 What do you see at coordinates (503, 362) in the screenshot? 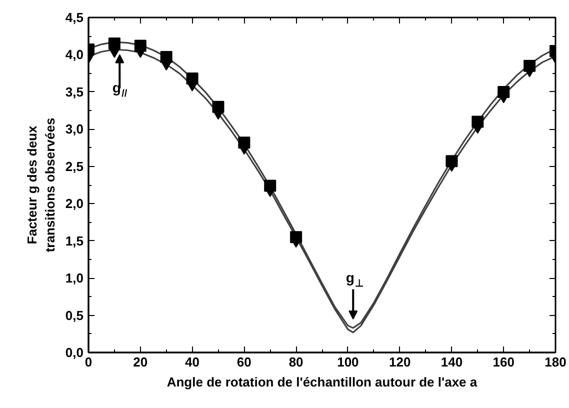
I see `x-tick-label: 160` at bounding box center [503, 362].